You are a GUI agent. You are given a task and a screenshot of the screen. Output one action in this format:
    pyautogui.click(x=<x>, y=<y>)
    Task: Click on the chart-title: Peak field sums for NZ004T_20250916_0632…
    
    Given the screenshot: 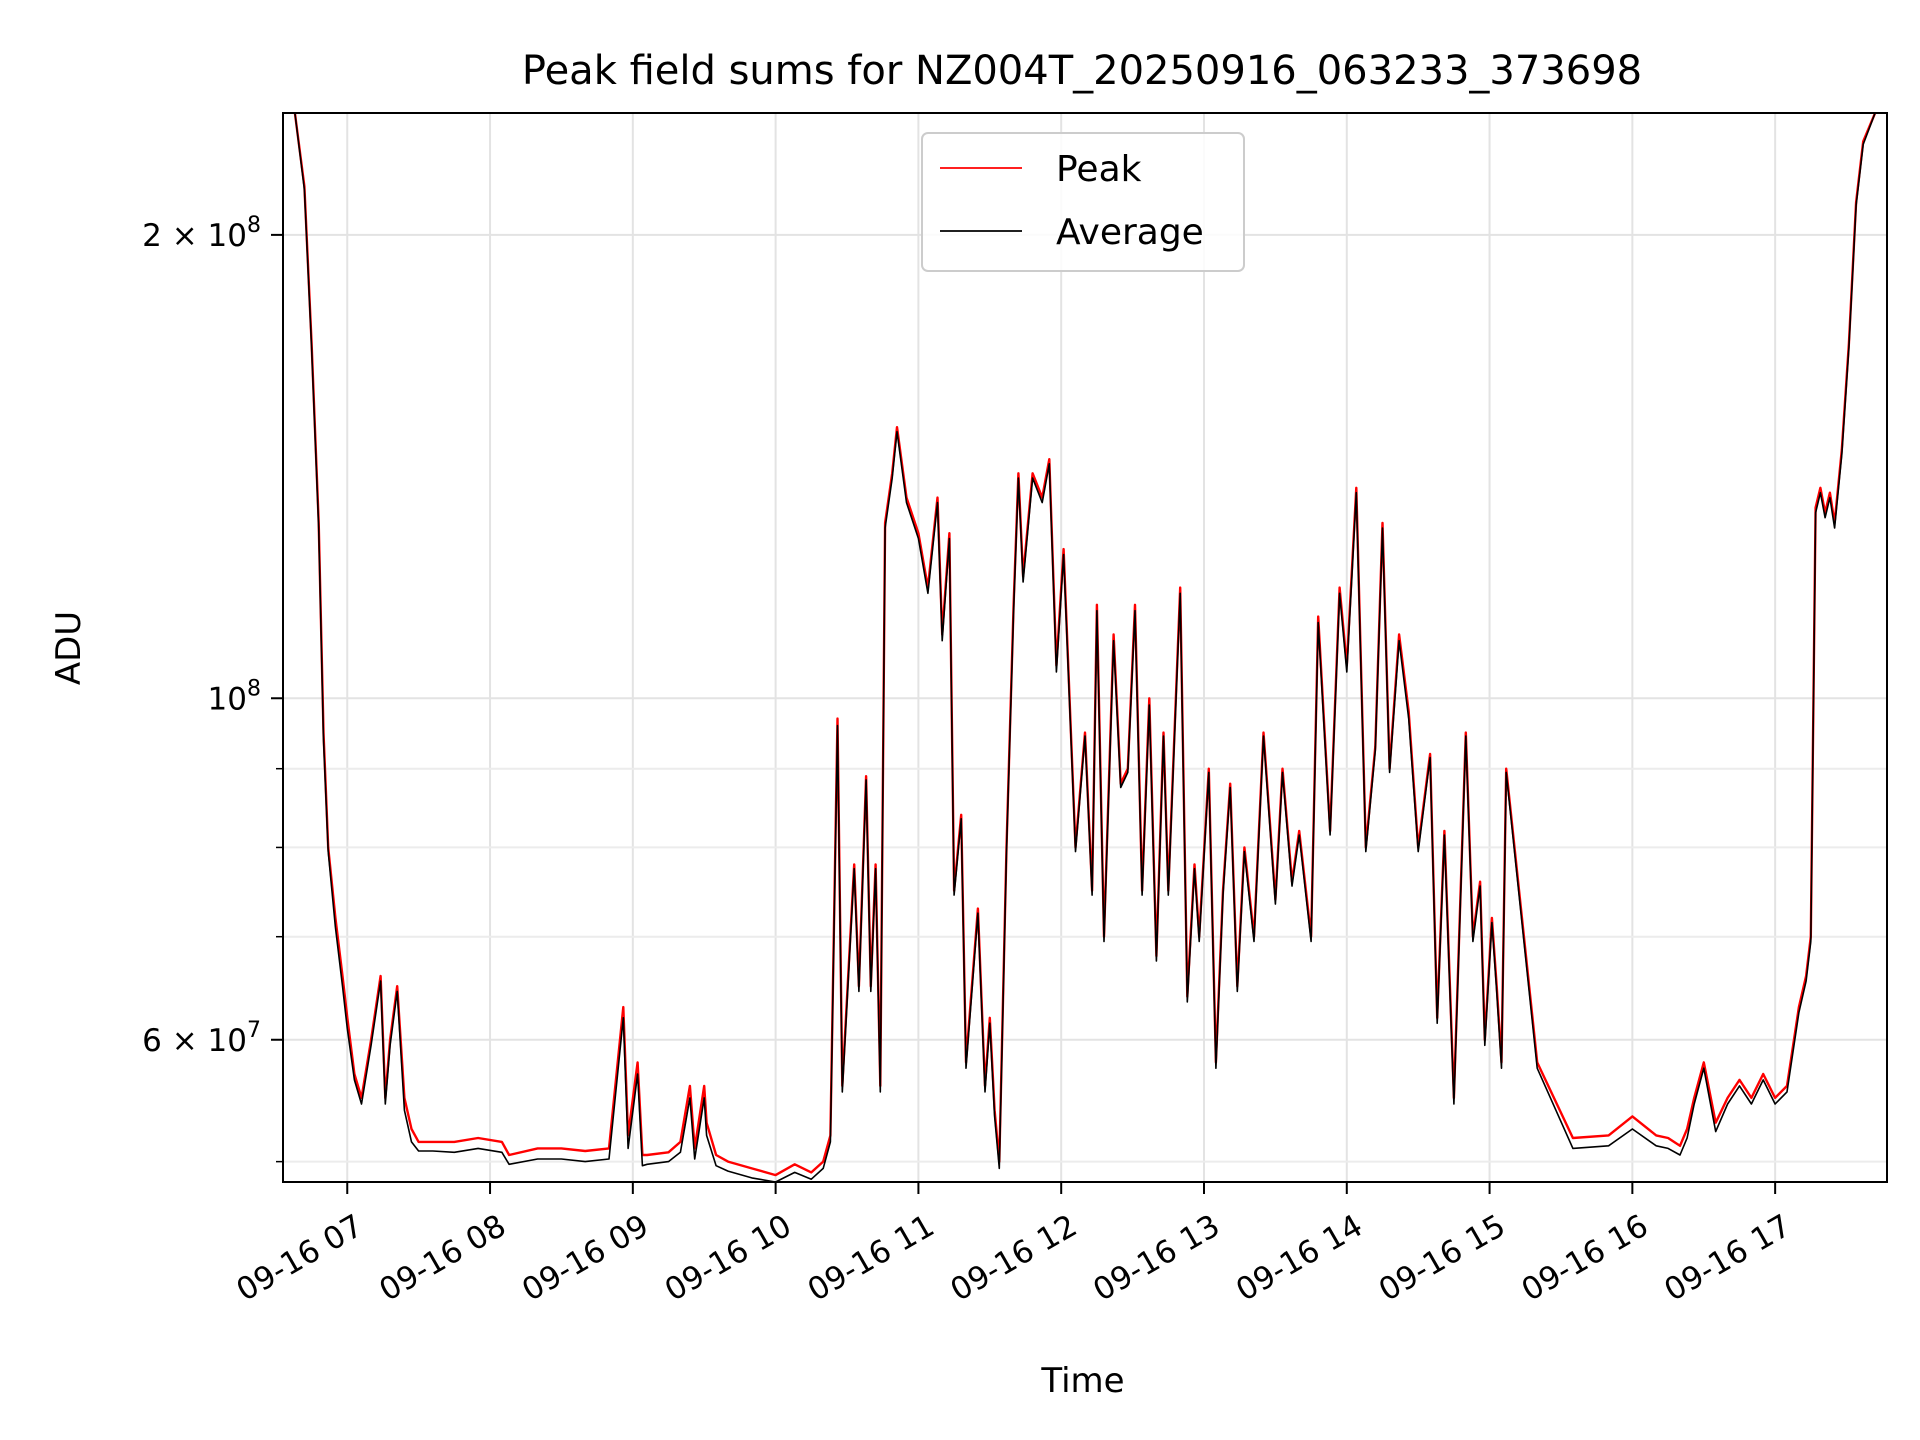 What is the action you would take?
    pyautogui.click(x=1082, y=71)
    